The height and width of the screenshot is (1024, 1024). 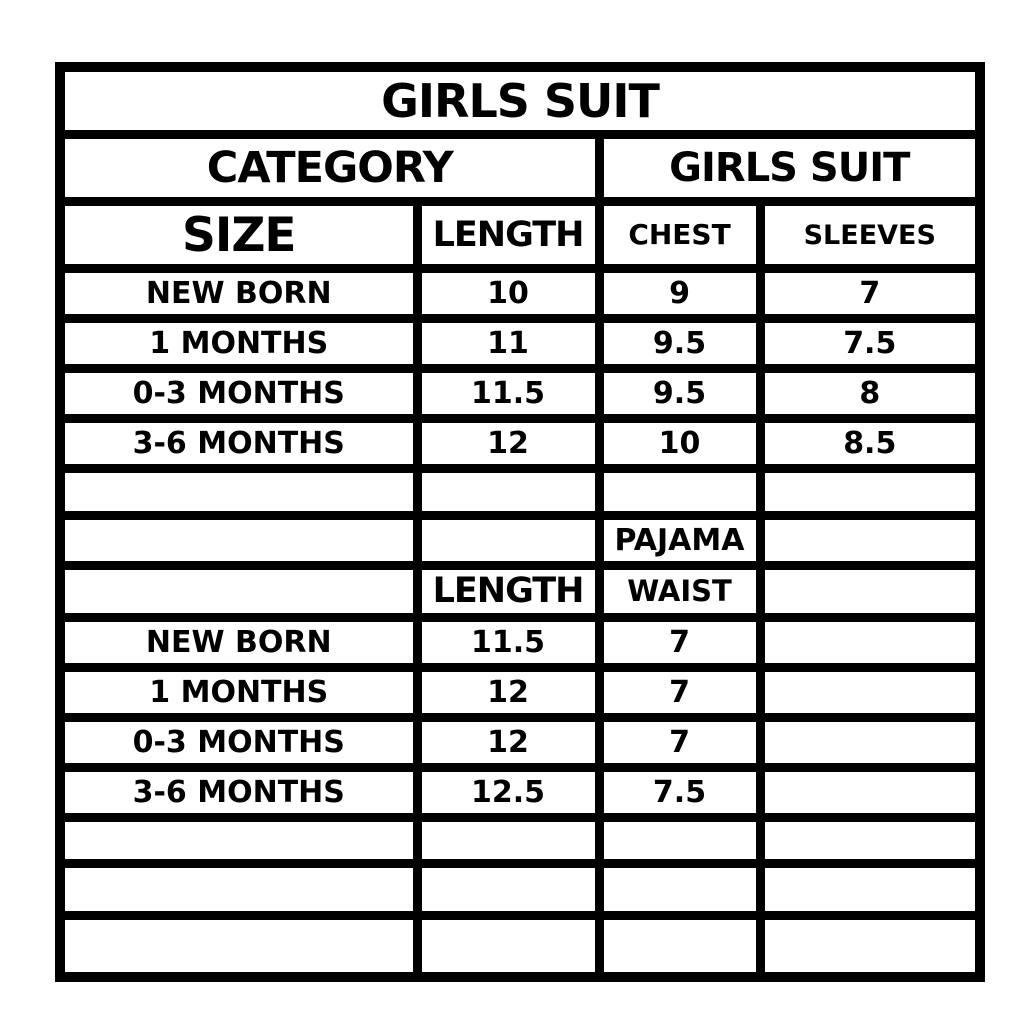 What do you see at coordinates (870, 443) in the screenshot?
I see `sleeves-cell: 8.5` at bounding box center [870, 443].